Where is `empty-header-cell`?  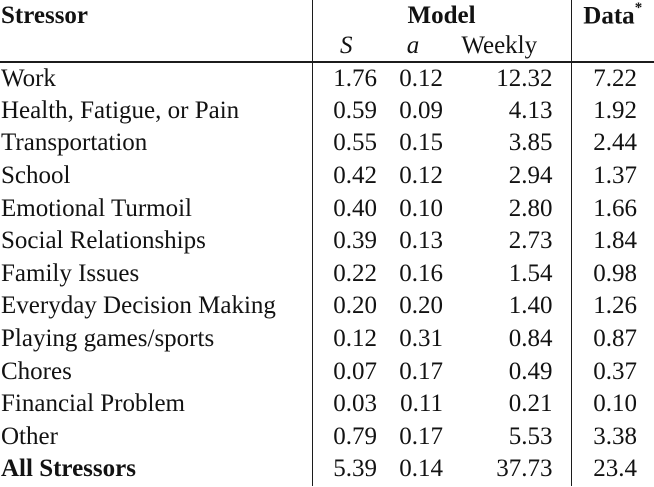
empty-header-cell is located at coordinates (156, 47).